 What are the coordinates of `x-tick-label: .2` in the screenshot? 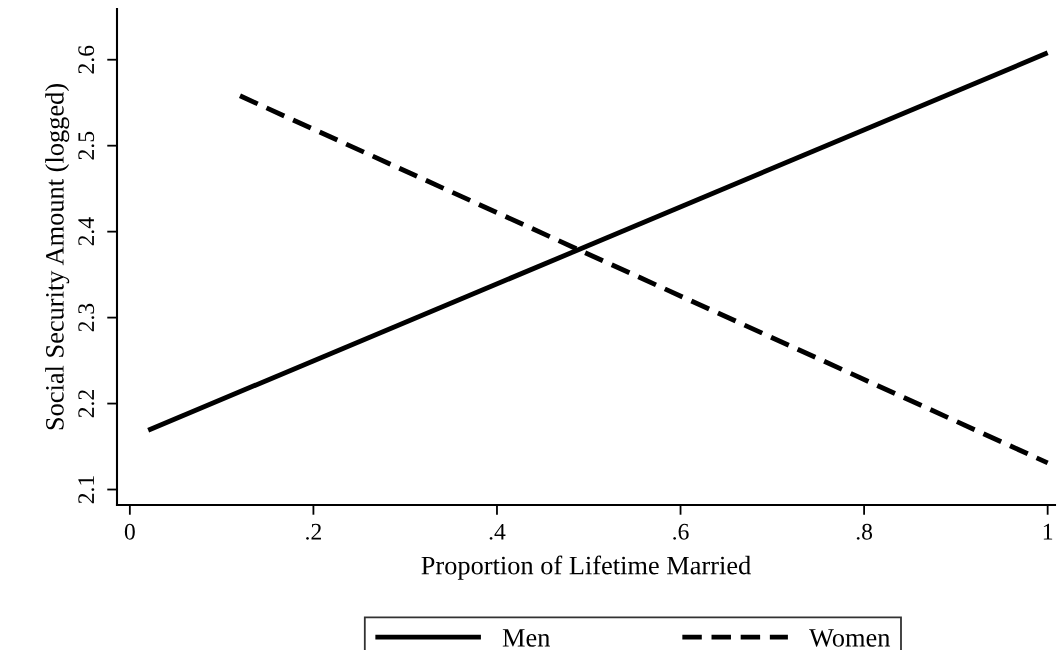 It's located at (313, 531).